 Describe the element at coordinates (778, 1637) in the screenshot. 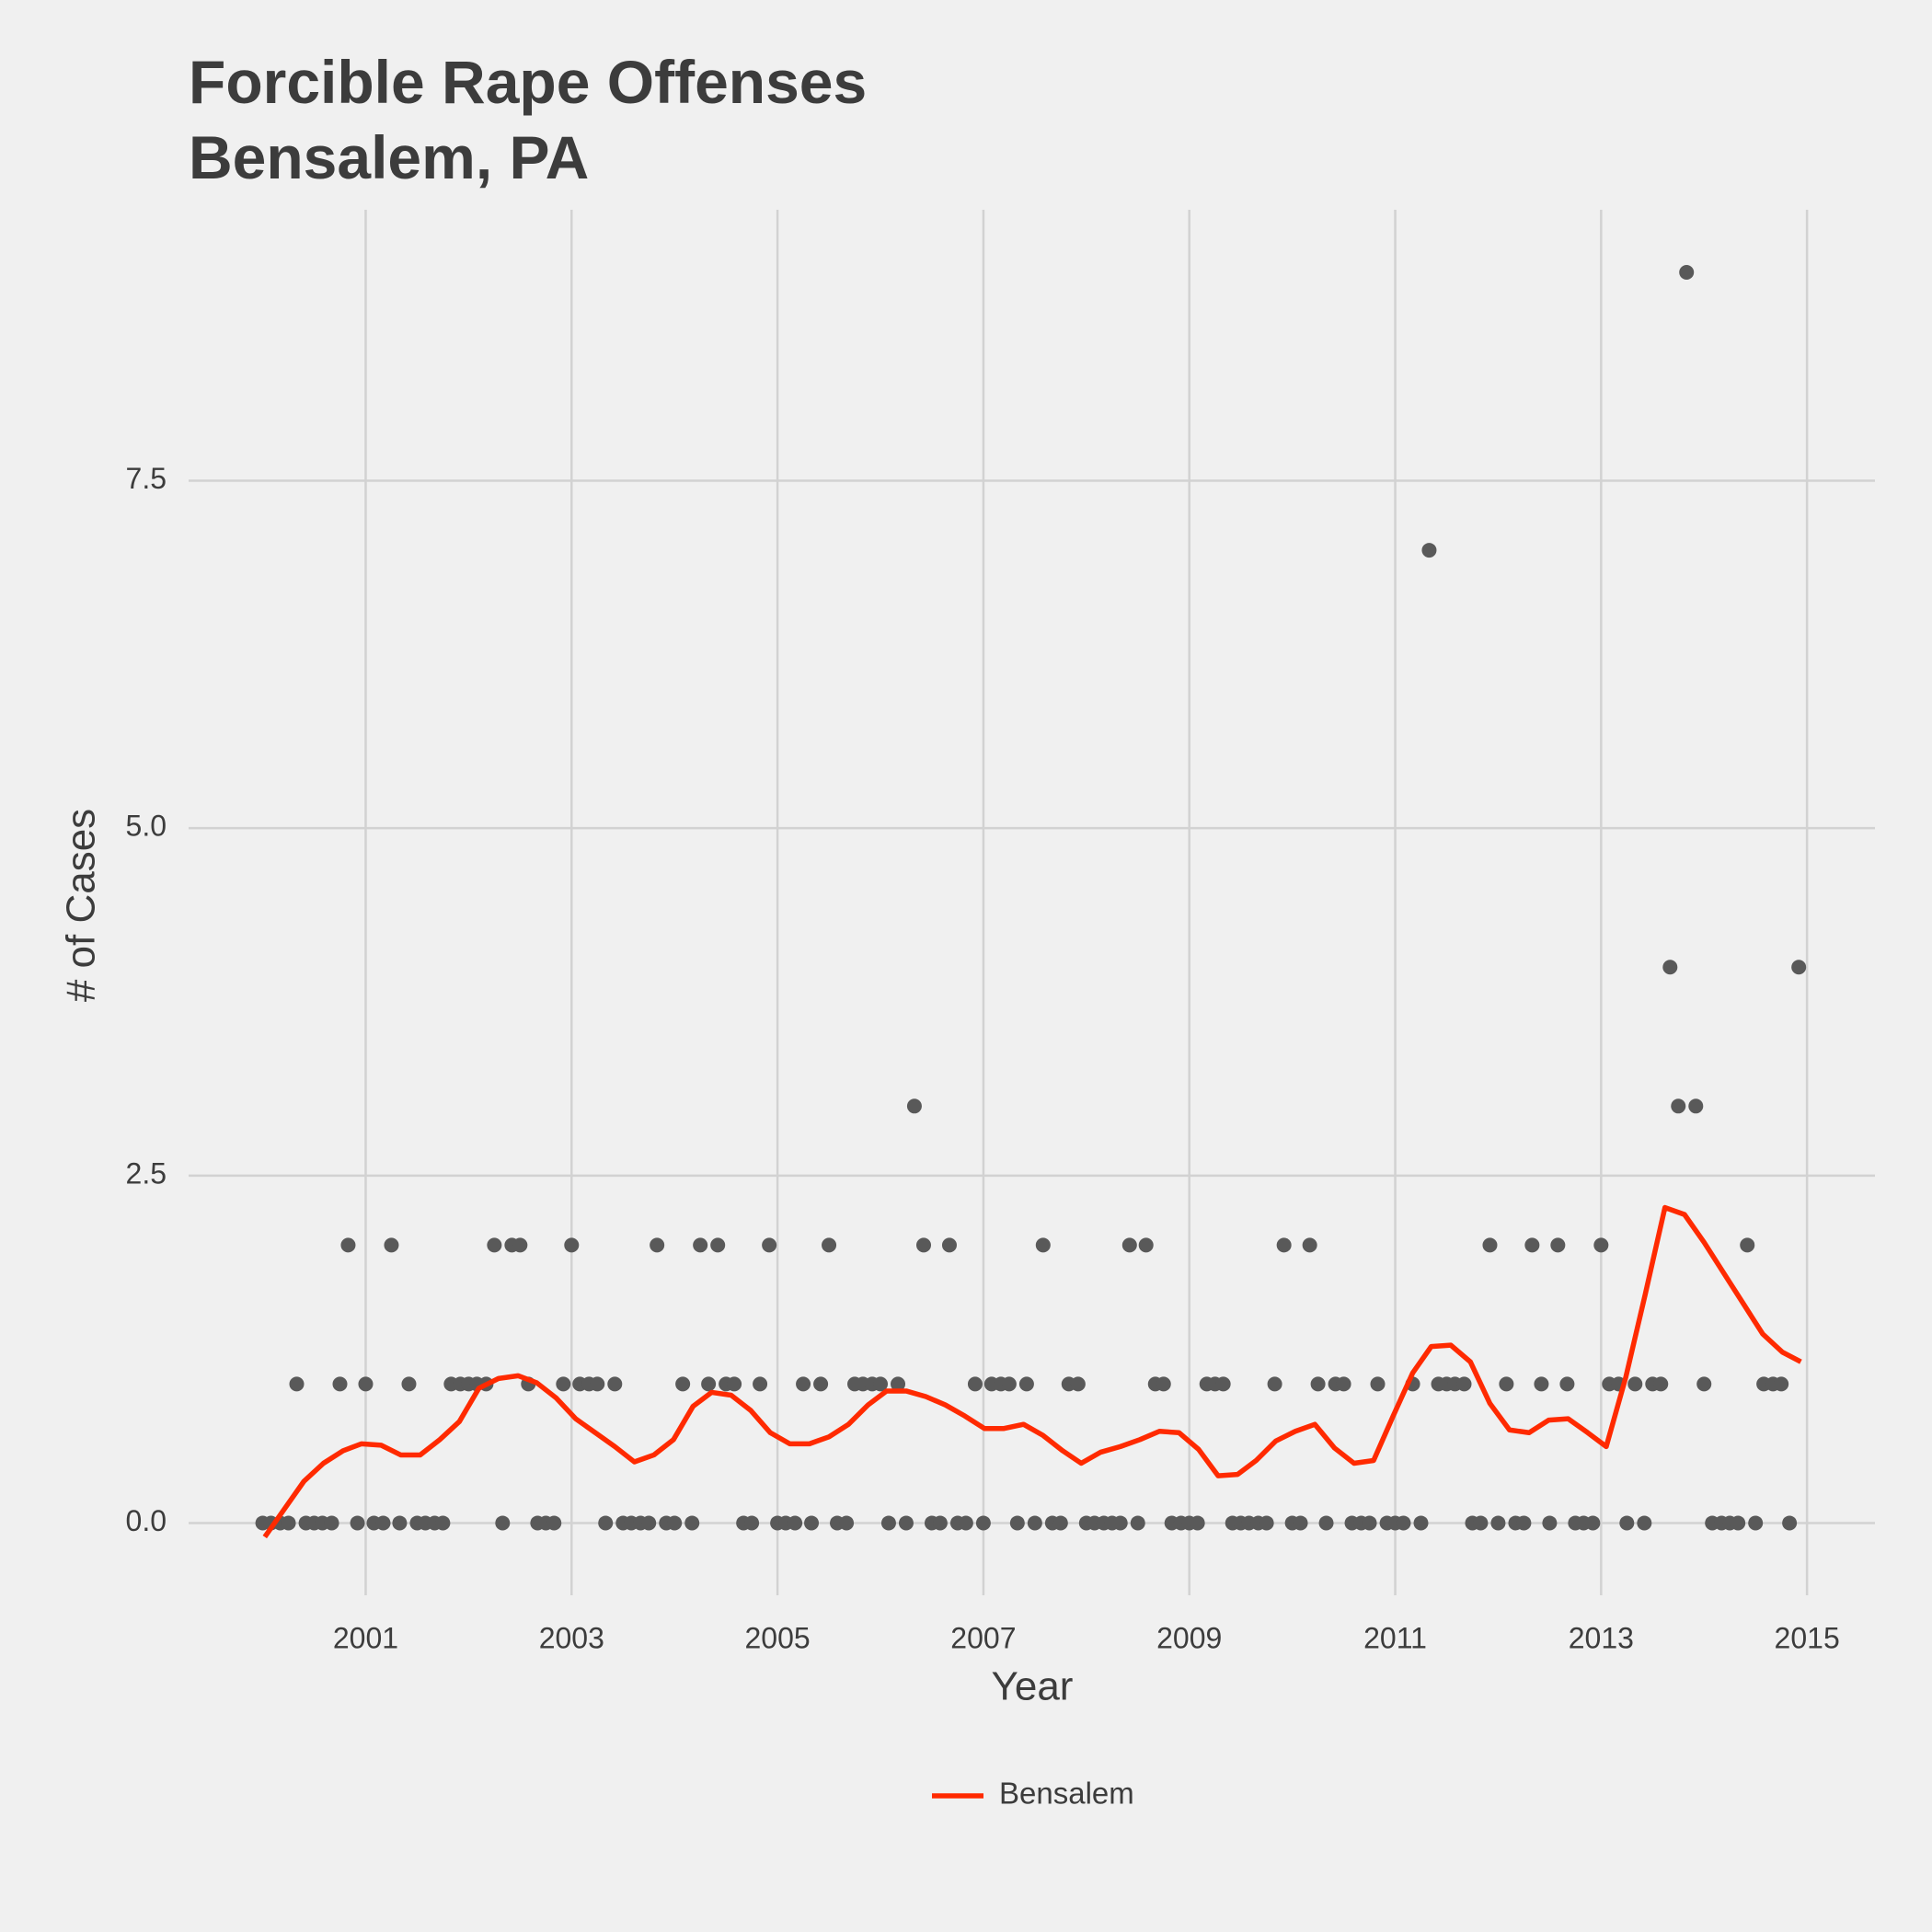

I see `x-tick-label: 2005` at that location.